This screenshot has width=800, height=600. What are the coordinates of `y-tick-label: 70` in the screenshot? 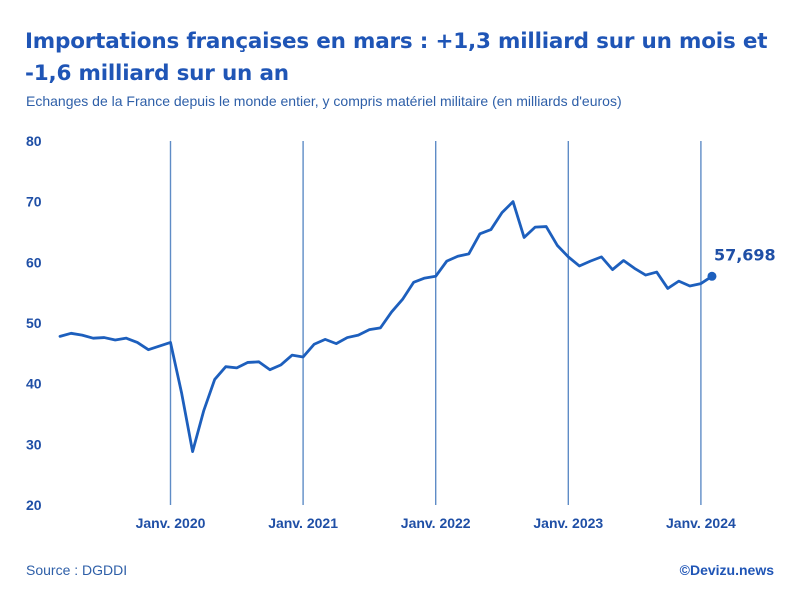 It's located at (34, 202).